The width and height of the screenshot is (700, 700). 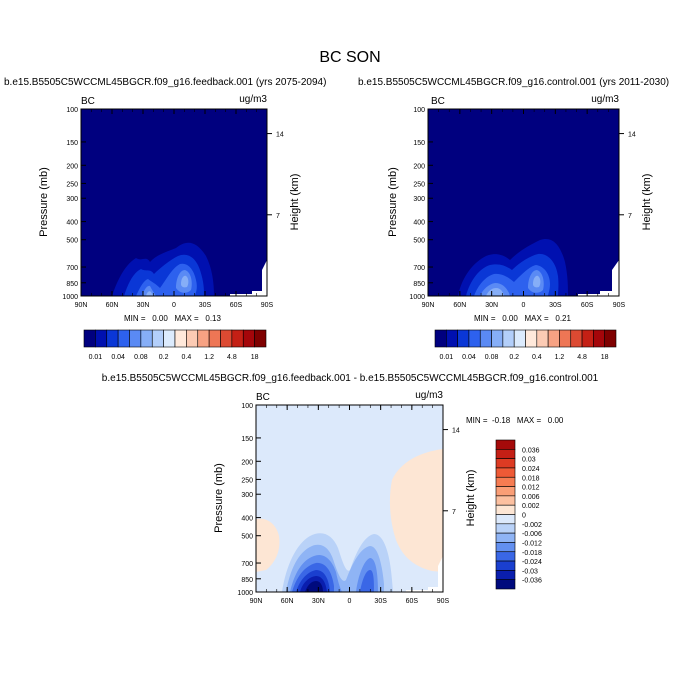 I want to click on colorbar-label: 0.012, so click(x=531, y=488).